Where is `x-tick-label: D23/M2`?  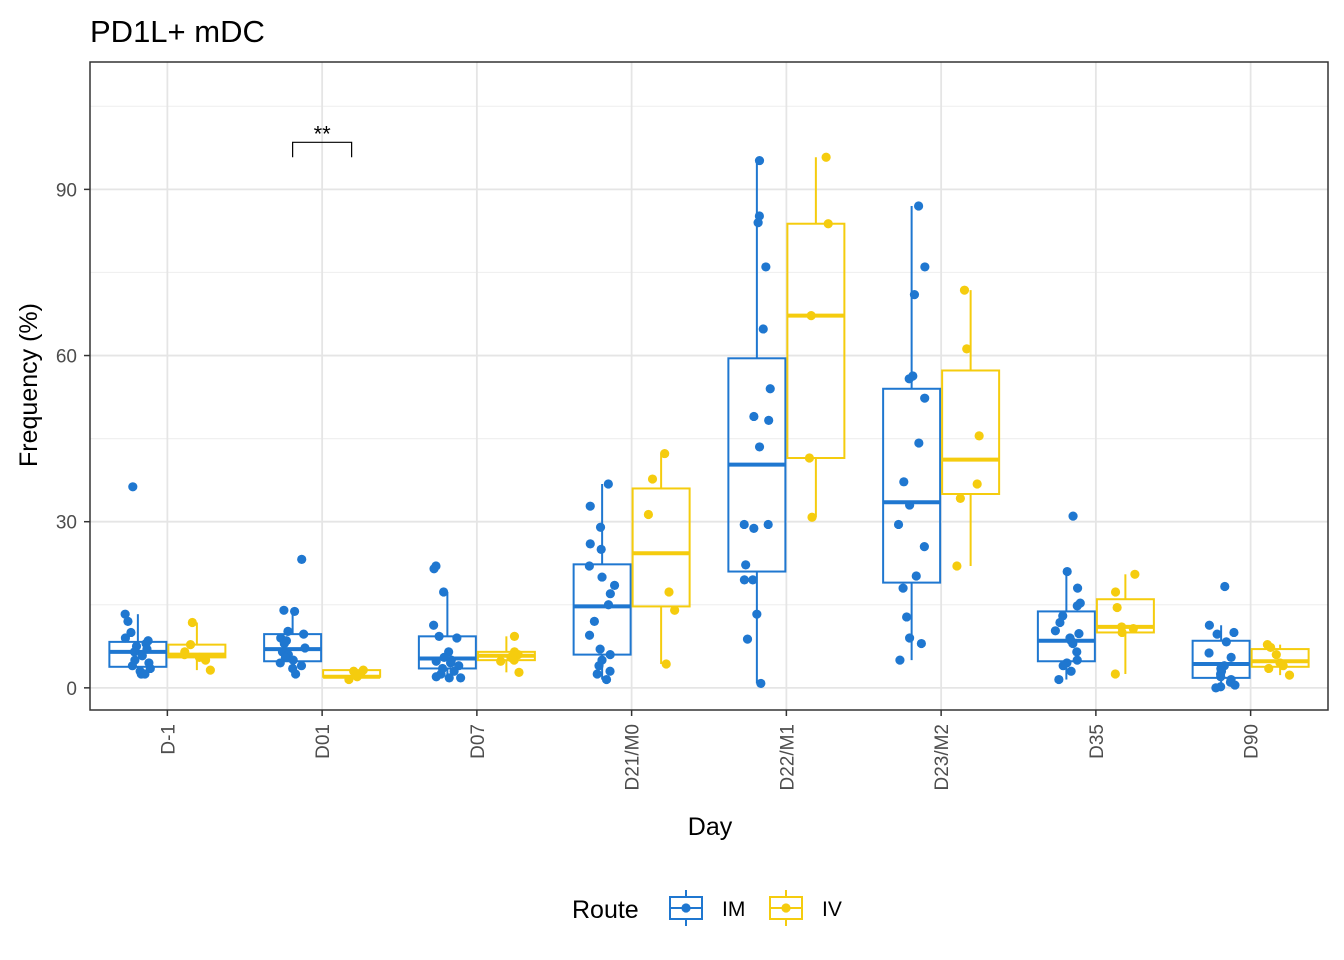 x-tick-label: D23/M2 is located at coordinates (942, 757).